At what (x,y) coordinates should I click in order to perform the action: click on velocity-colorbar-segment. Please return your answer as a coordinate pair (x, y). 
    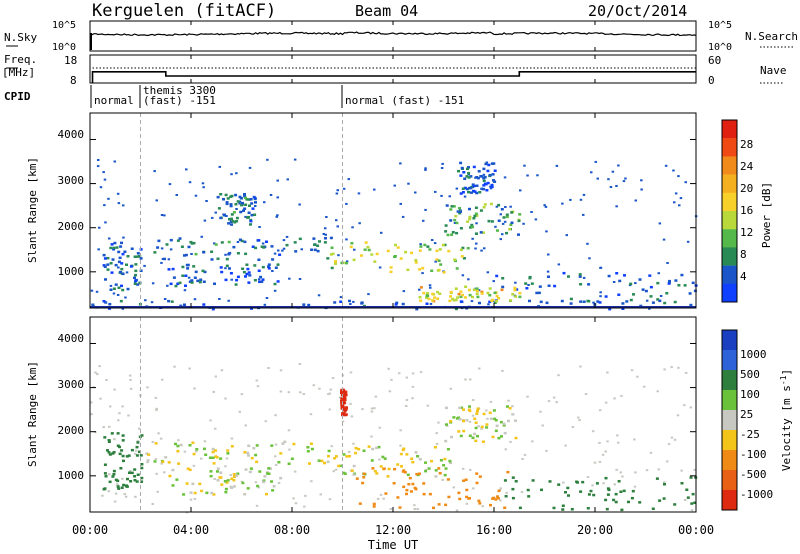
    Looking at the image, I should click on (729, 360).